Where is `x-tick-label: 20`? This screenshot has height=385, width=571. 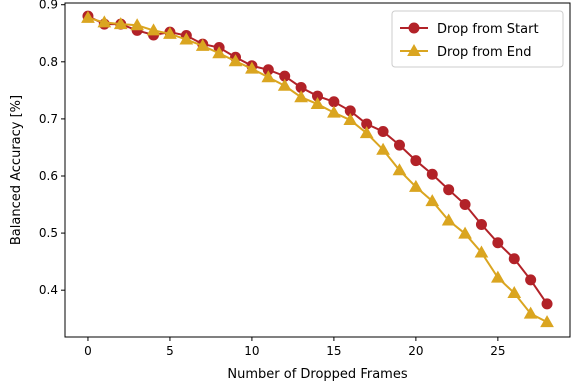 x-tick-label: 20 is located at coordinates (415, 351).